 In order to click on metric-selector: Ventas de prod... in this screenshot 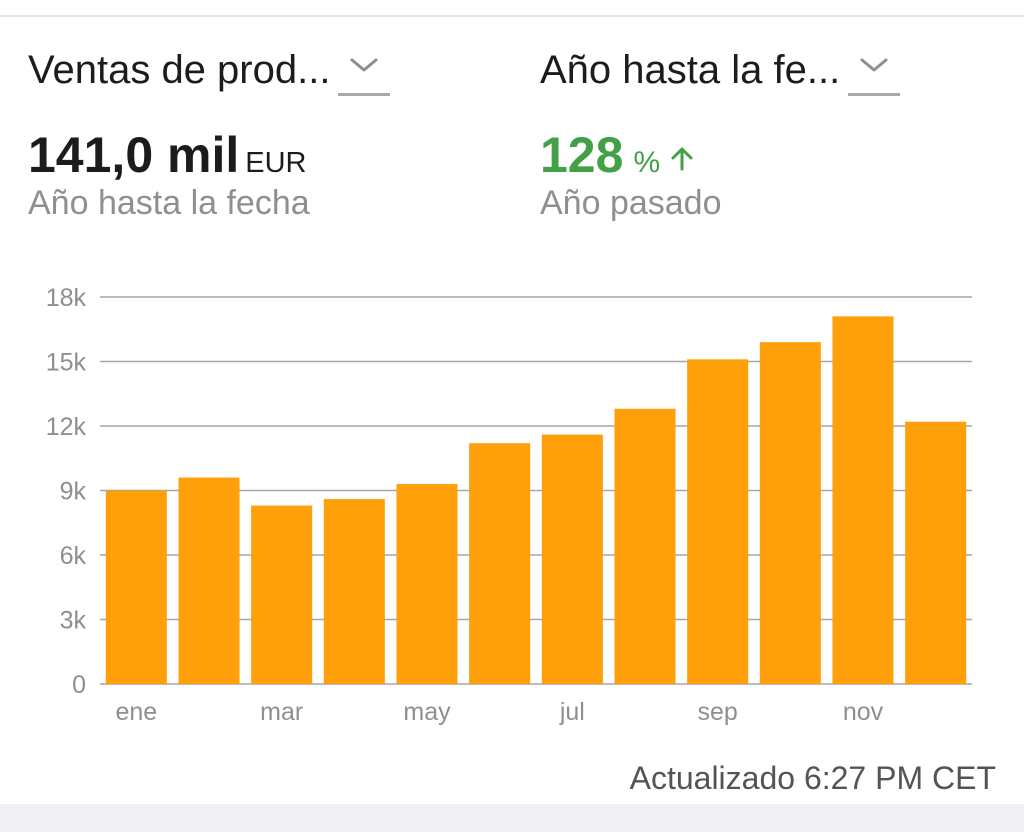, I will do `click(209, 71)`.